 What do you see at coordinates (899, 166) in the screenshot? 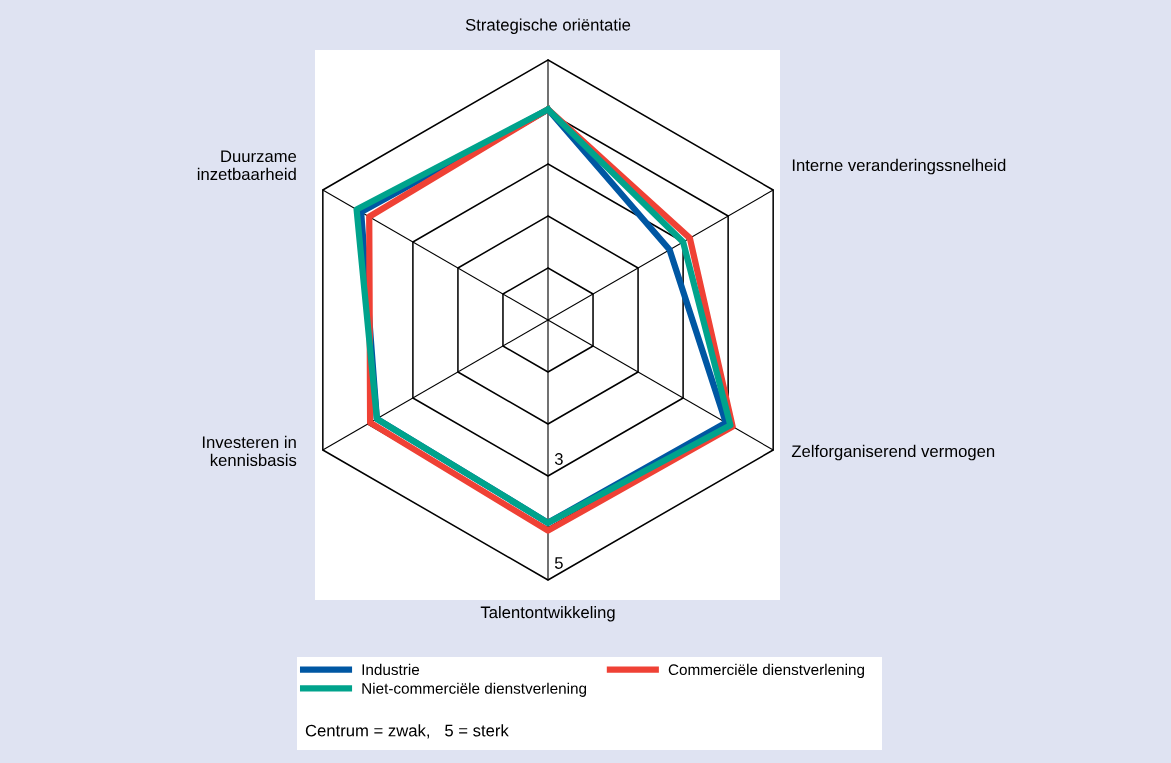
I see `spoke-label: Interne veranderingssnelheid` at bounding box center [899, 166].